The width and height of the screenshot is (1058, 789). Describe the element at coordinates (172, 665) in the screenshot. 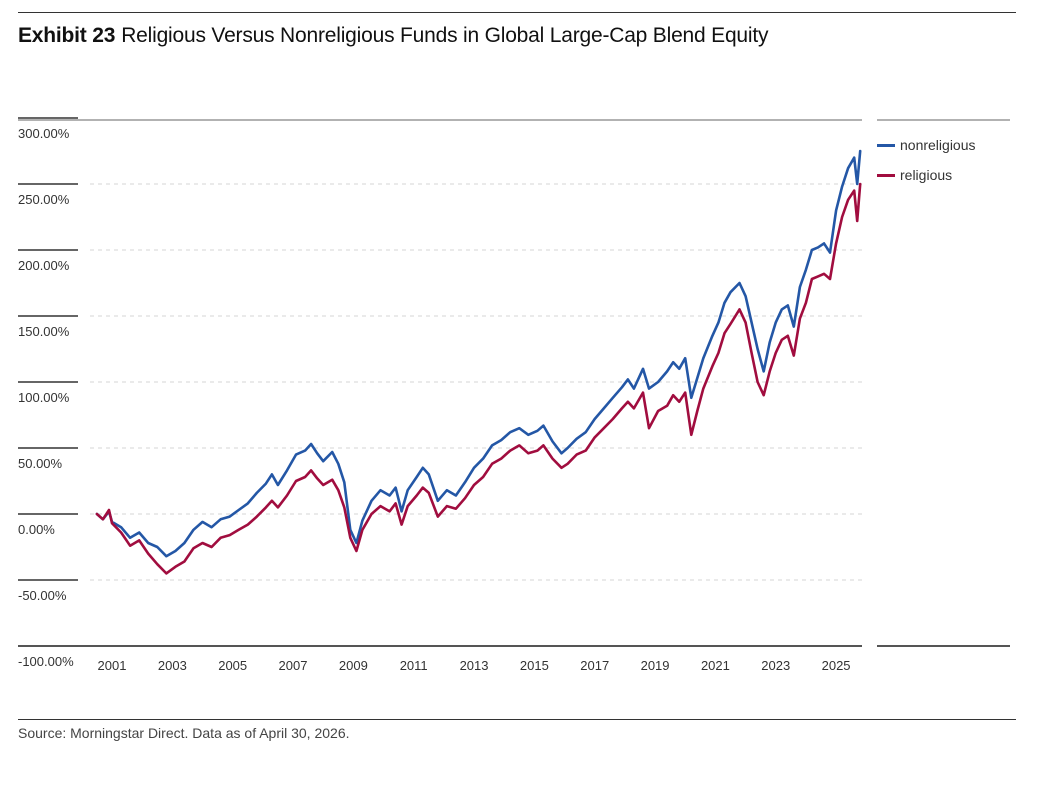

I see `x-tick-label-2003: 2003` at that location.